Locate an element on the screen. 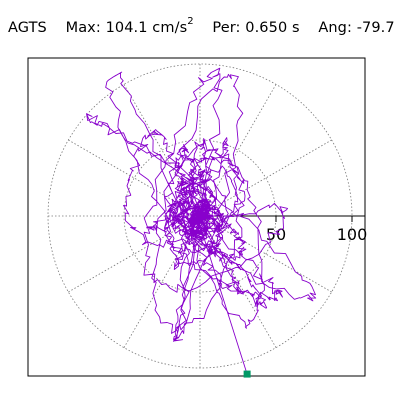 This screenshot has height=400, width=400. period-value: 0.650 s is located at coordinates (272, 28).